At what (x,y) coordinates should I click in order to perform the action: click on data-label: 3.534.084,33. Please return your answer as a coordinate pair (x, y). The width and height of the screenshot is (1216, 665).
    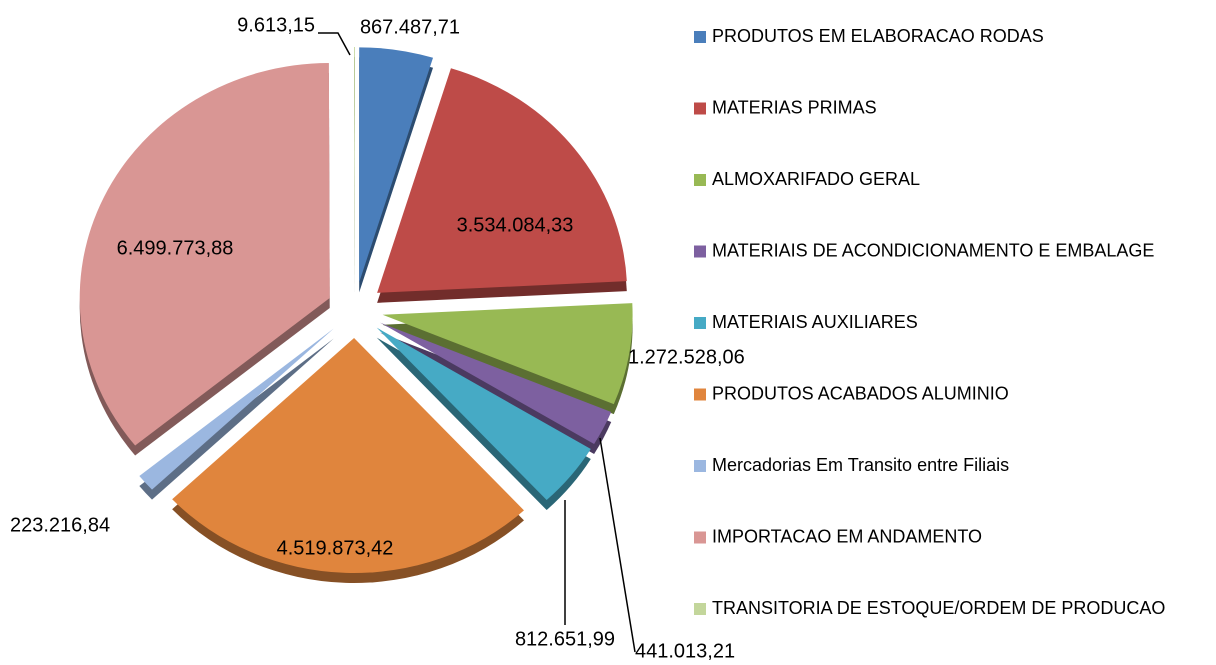
    Looking at the image, I should click on (515, 225).